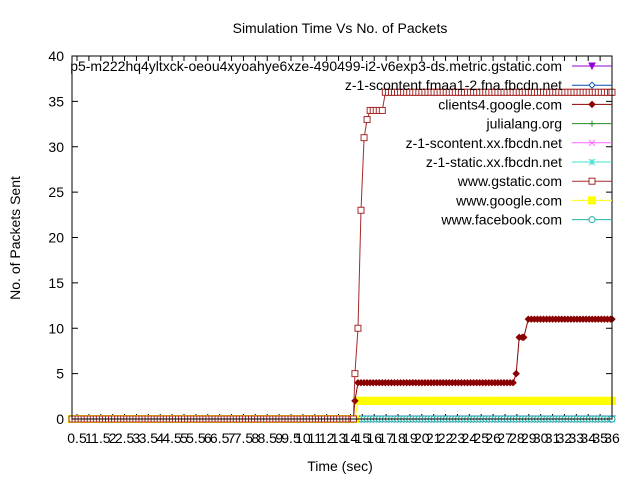  Describe the element at coordinates (160, 438) in the screenshot. I see `x-tick-label: 4` at that location.